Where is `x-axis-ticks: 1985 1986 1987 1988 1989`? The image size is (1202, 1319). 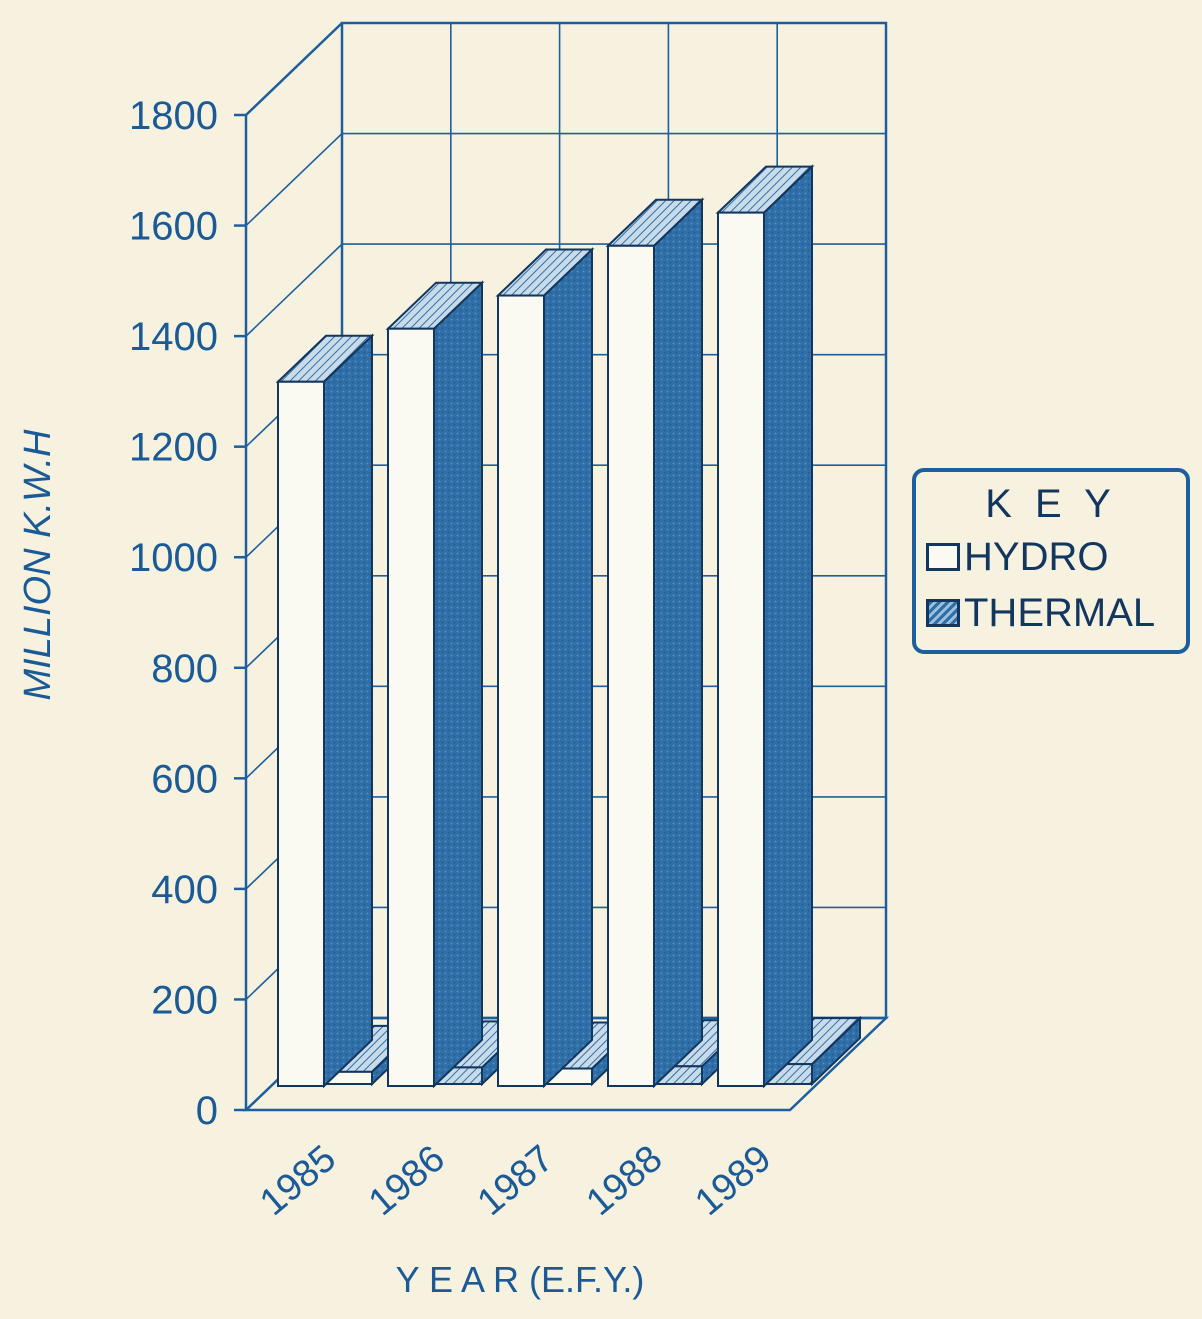
x-axis-ticks: 1985 1986 1987 1988 1989 is located at coordinates (515, 1181).